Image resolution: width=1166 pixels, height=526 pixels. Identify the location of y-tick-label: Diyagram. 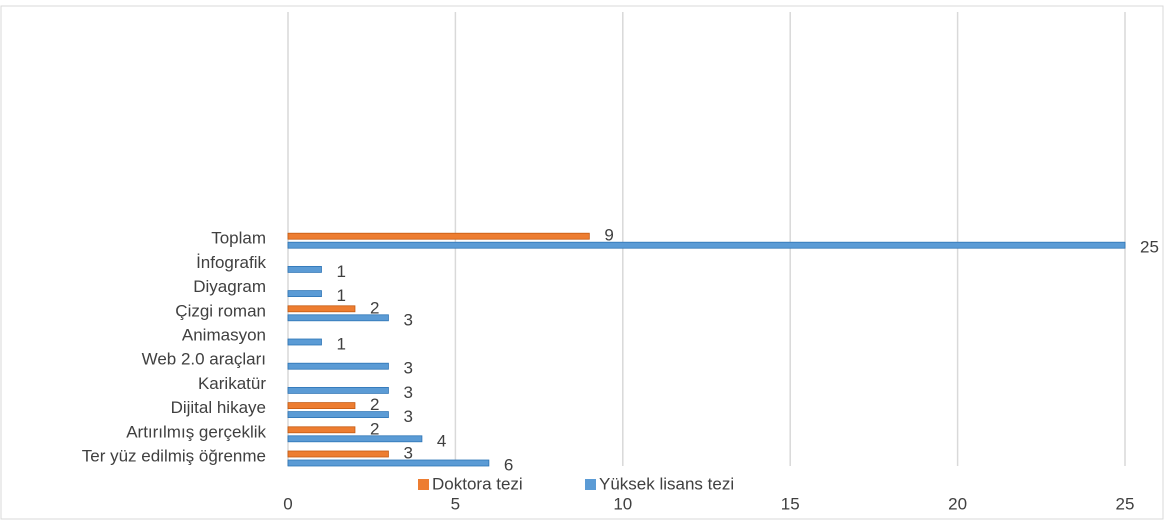
(229, 286).